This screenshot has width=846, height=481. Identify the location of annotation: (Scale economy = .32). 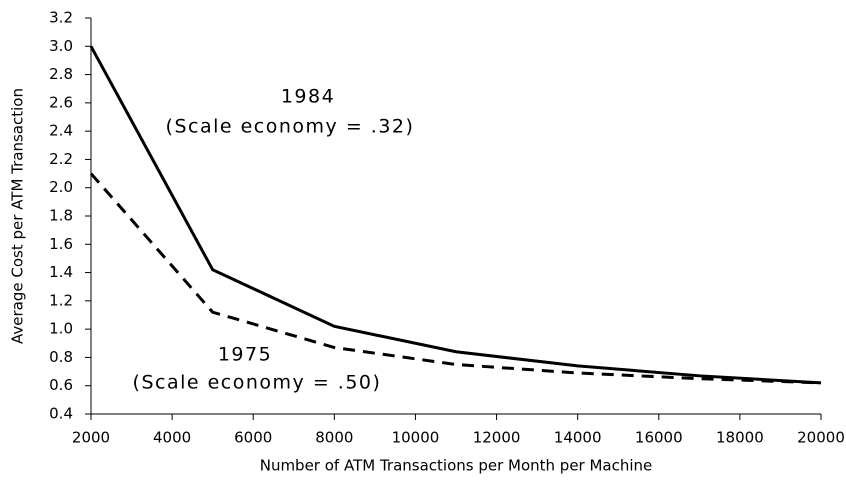
(290, 127).